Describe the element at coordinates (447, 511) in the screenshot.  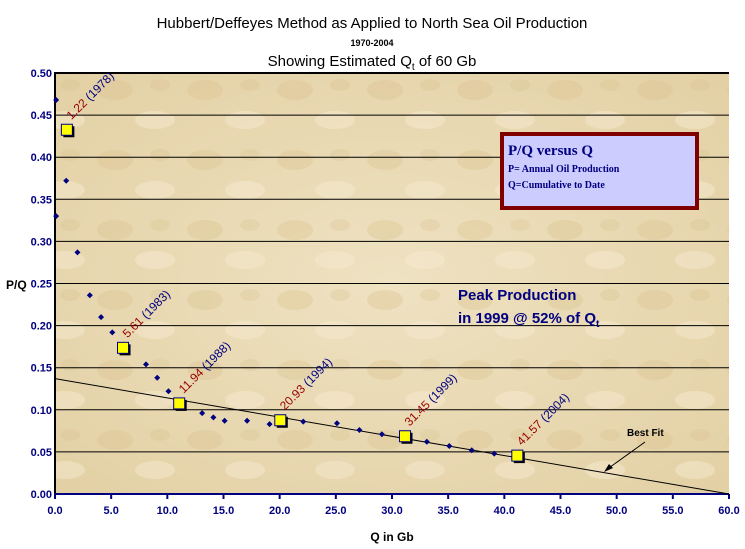
I see `x-tick-label: 35.0` at that location.